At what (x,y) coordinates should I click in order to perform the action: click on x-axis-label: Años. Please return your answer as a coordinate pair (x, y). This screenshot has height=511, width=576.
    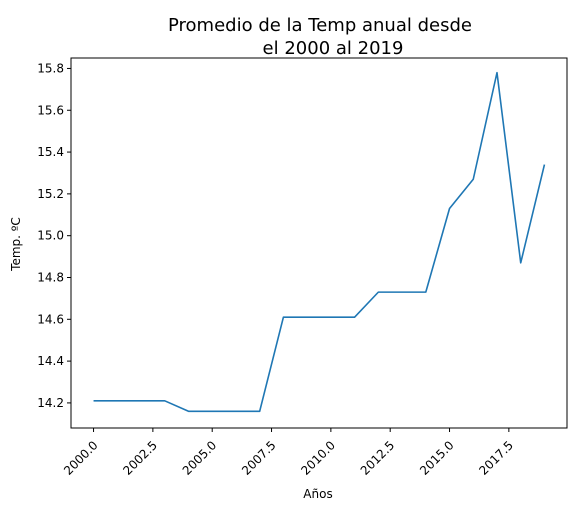
    Looking at the image, I should click on (317, 494).